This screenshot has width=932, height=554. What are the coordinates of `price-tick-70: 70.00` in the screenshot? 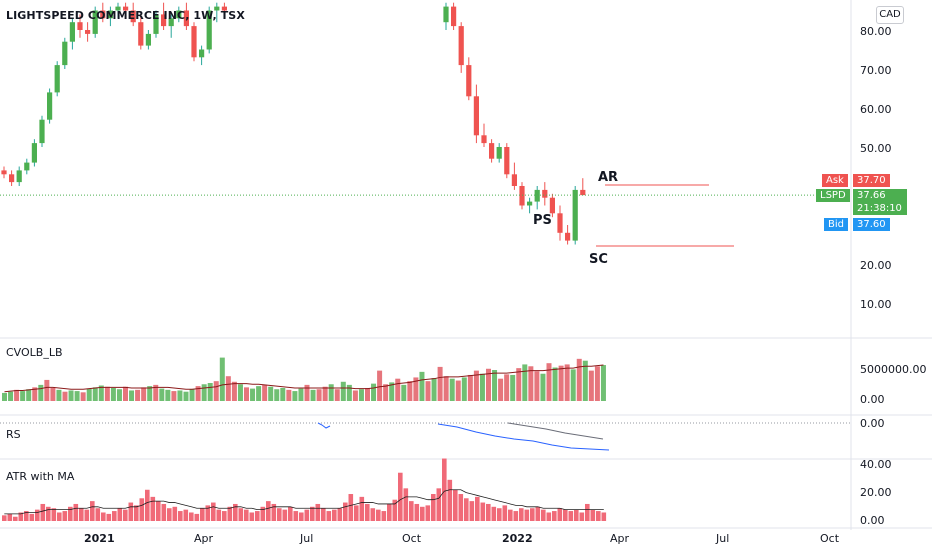 It's located at (876, 70).